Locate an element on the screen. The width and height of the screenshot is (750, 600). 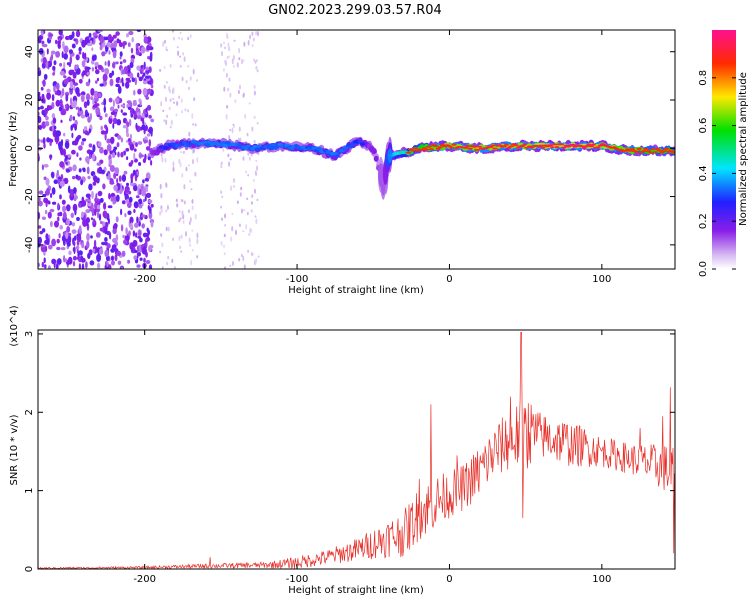
y-tick-label: -40 is located at coordinates (29, 245).